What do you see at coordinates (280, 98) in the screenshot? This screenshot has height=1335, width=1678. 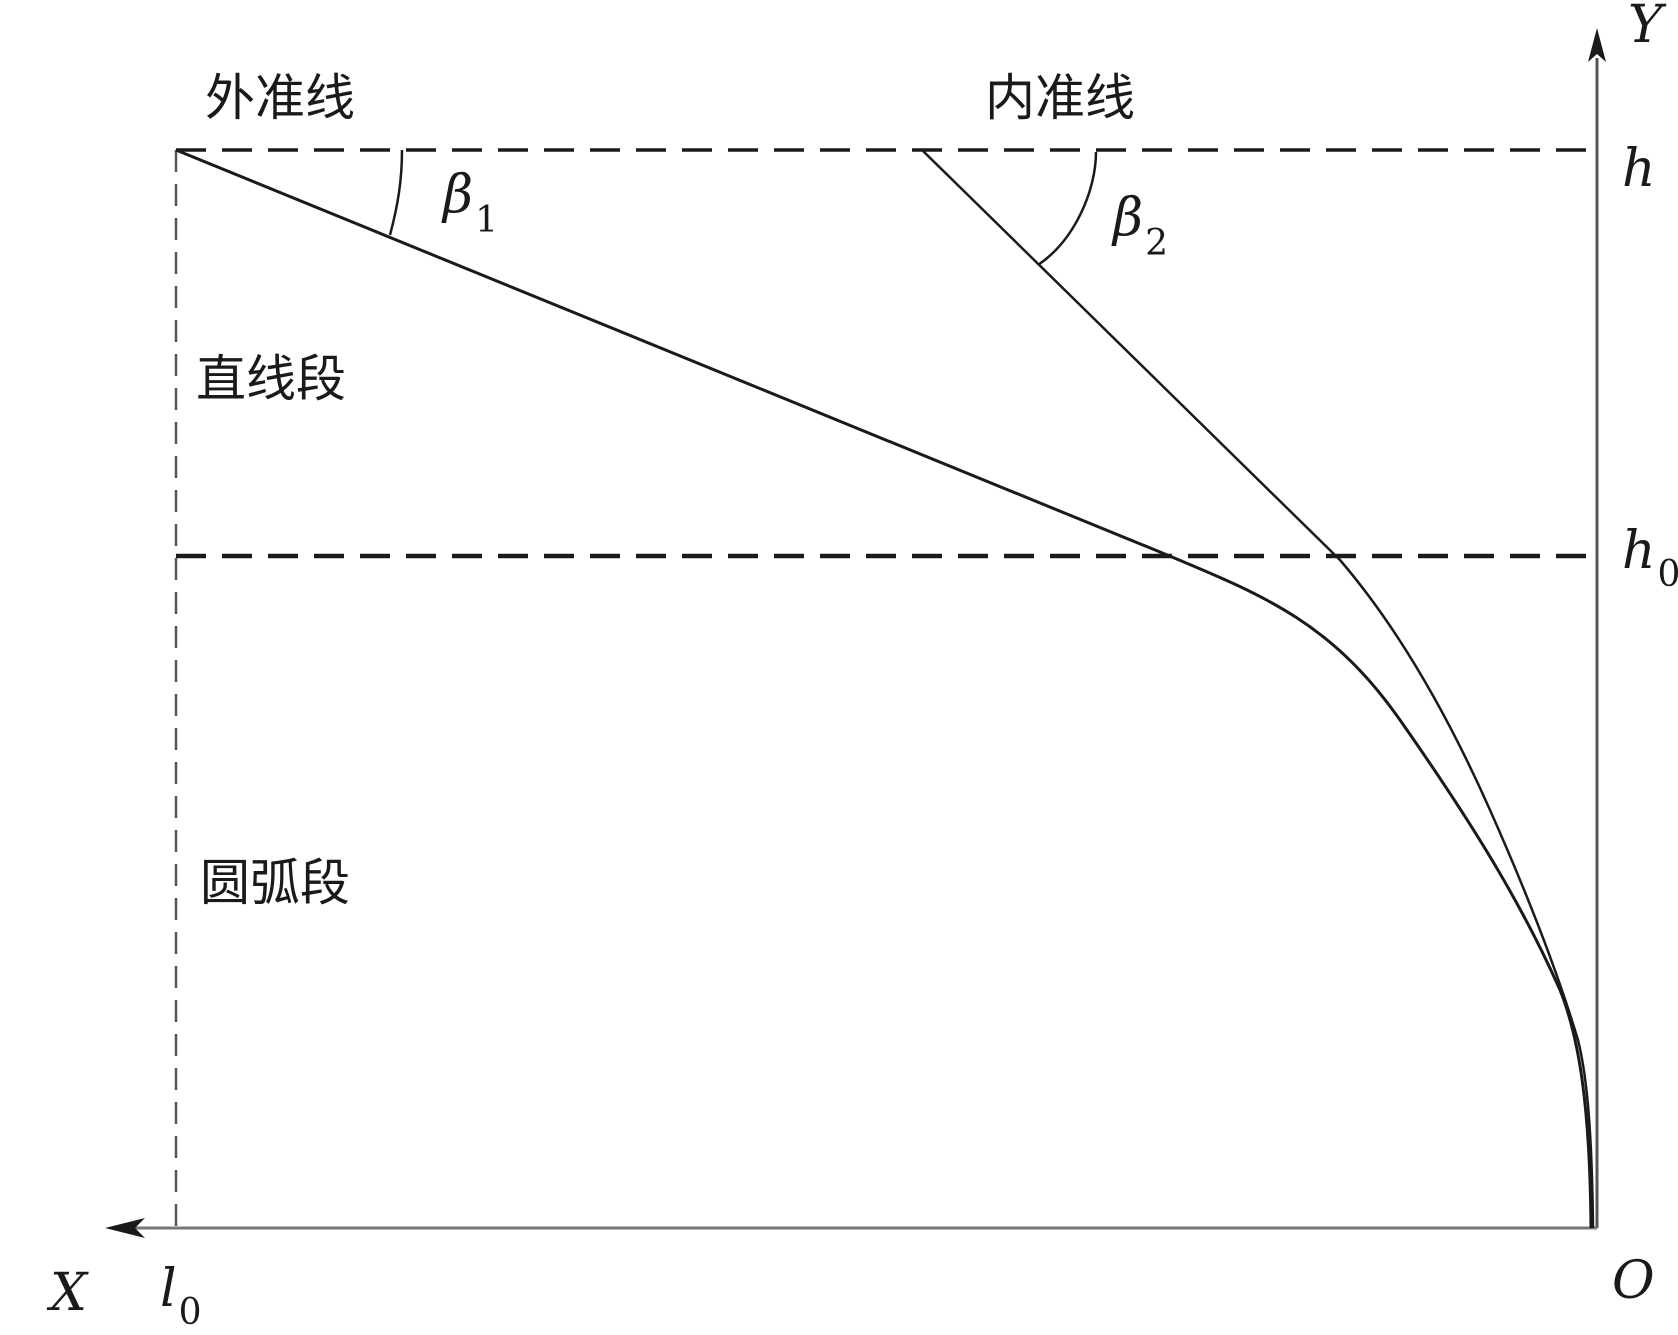 I see `outer-line-label: 外准线` at bounding box center [280, 98].